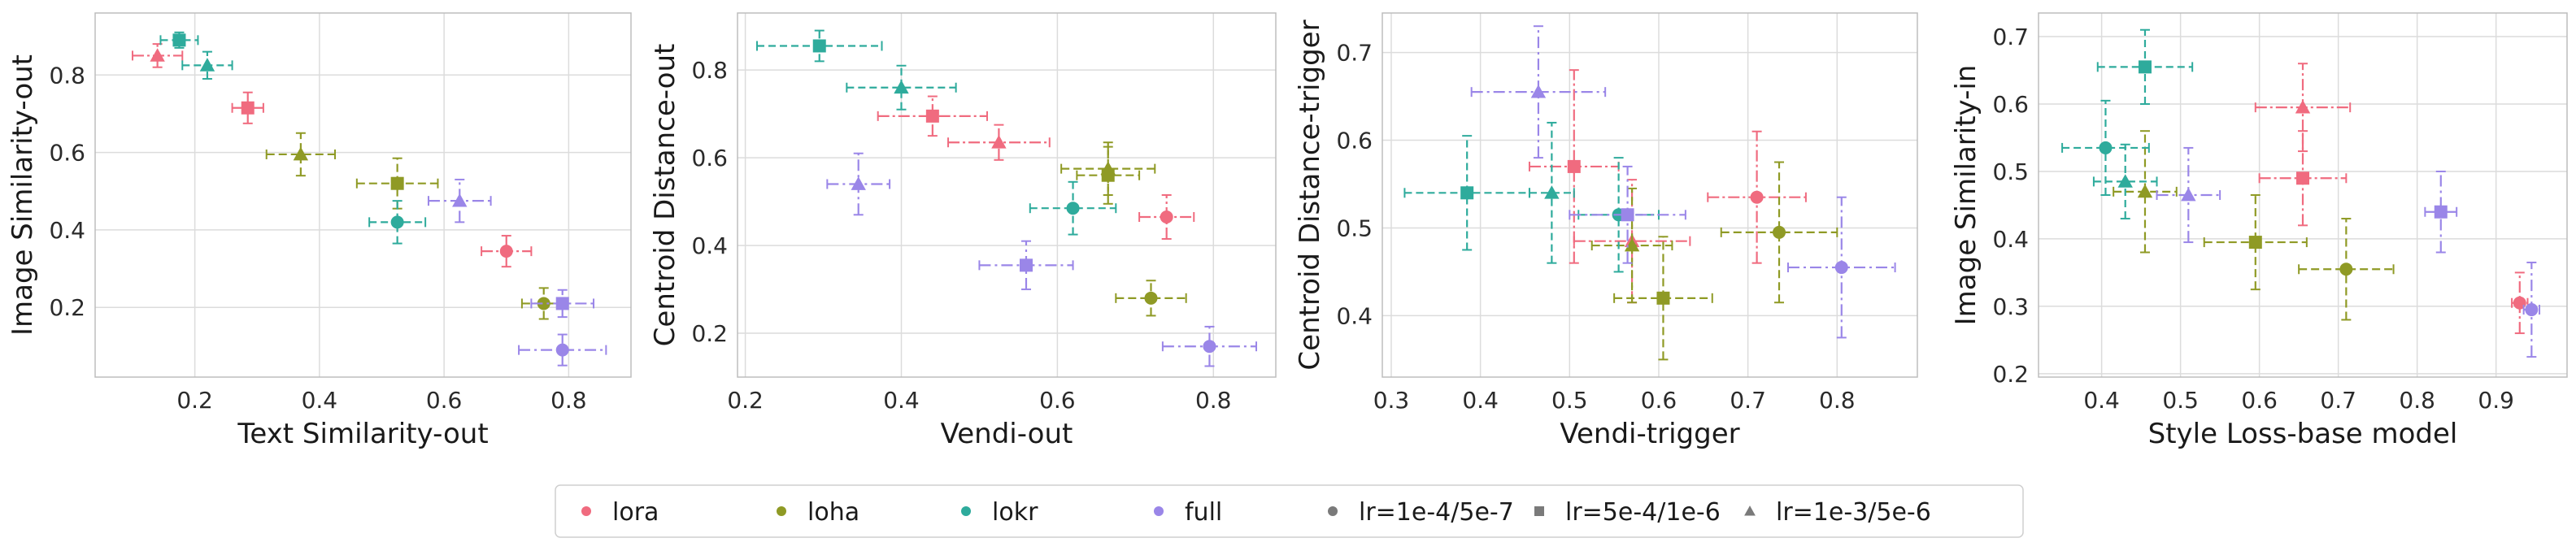 The height and width of the screenshot is (551, 2576). Describe the element at coordinates (67, 75) in the screenshot. I see `y-tick-label: 0.8` at that location.